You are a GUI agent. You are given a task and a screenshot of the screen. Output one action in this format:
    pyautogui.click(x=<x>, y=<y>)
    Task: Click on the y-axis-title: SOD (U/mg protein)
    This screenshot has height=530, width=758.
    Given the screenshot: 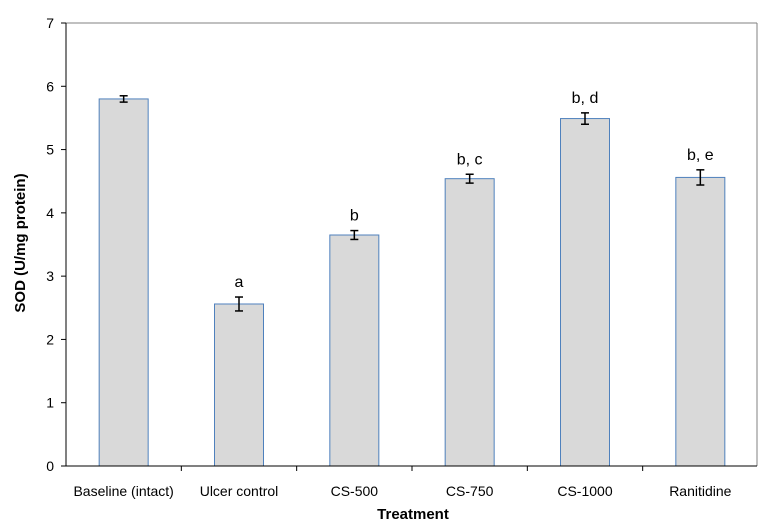 What is the action you would take?
    pyautogui.click(x=20, y=242)
    